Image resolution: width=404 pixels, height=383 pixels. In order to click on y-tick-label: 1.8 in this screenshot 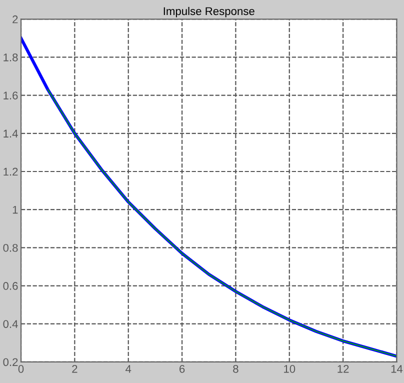, I will do `click(11, 58)`.